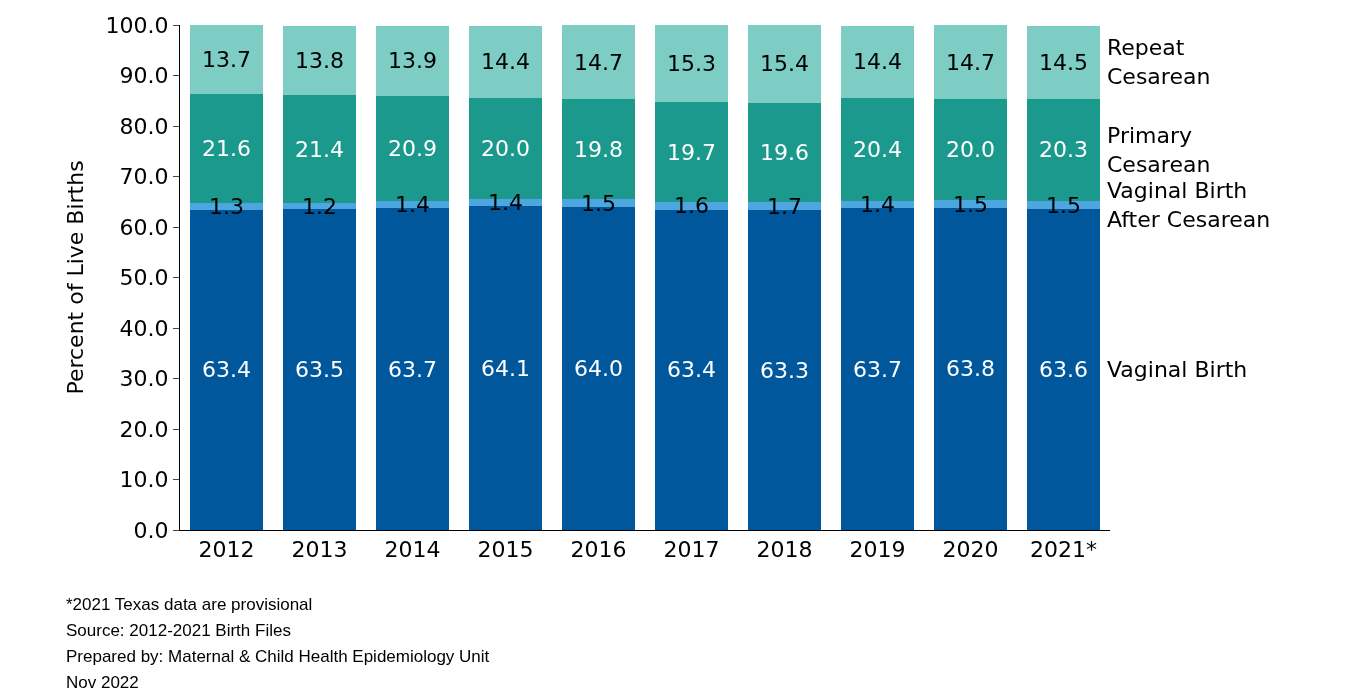 This screenshot has height=698, width=1353. I want to click on data-label: 1.6, so click(691, 205).